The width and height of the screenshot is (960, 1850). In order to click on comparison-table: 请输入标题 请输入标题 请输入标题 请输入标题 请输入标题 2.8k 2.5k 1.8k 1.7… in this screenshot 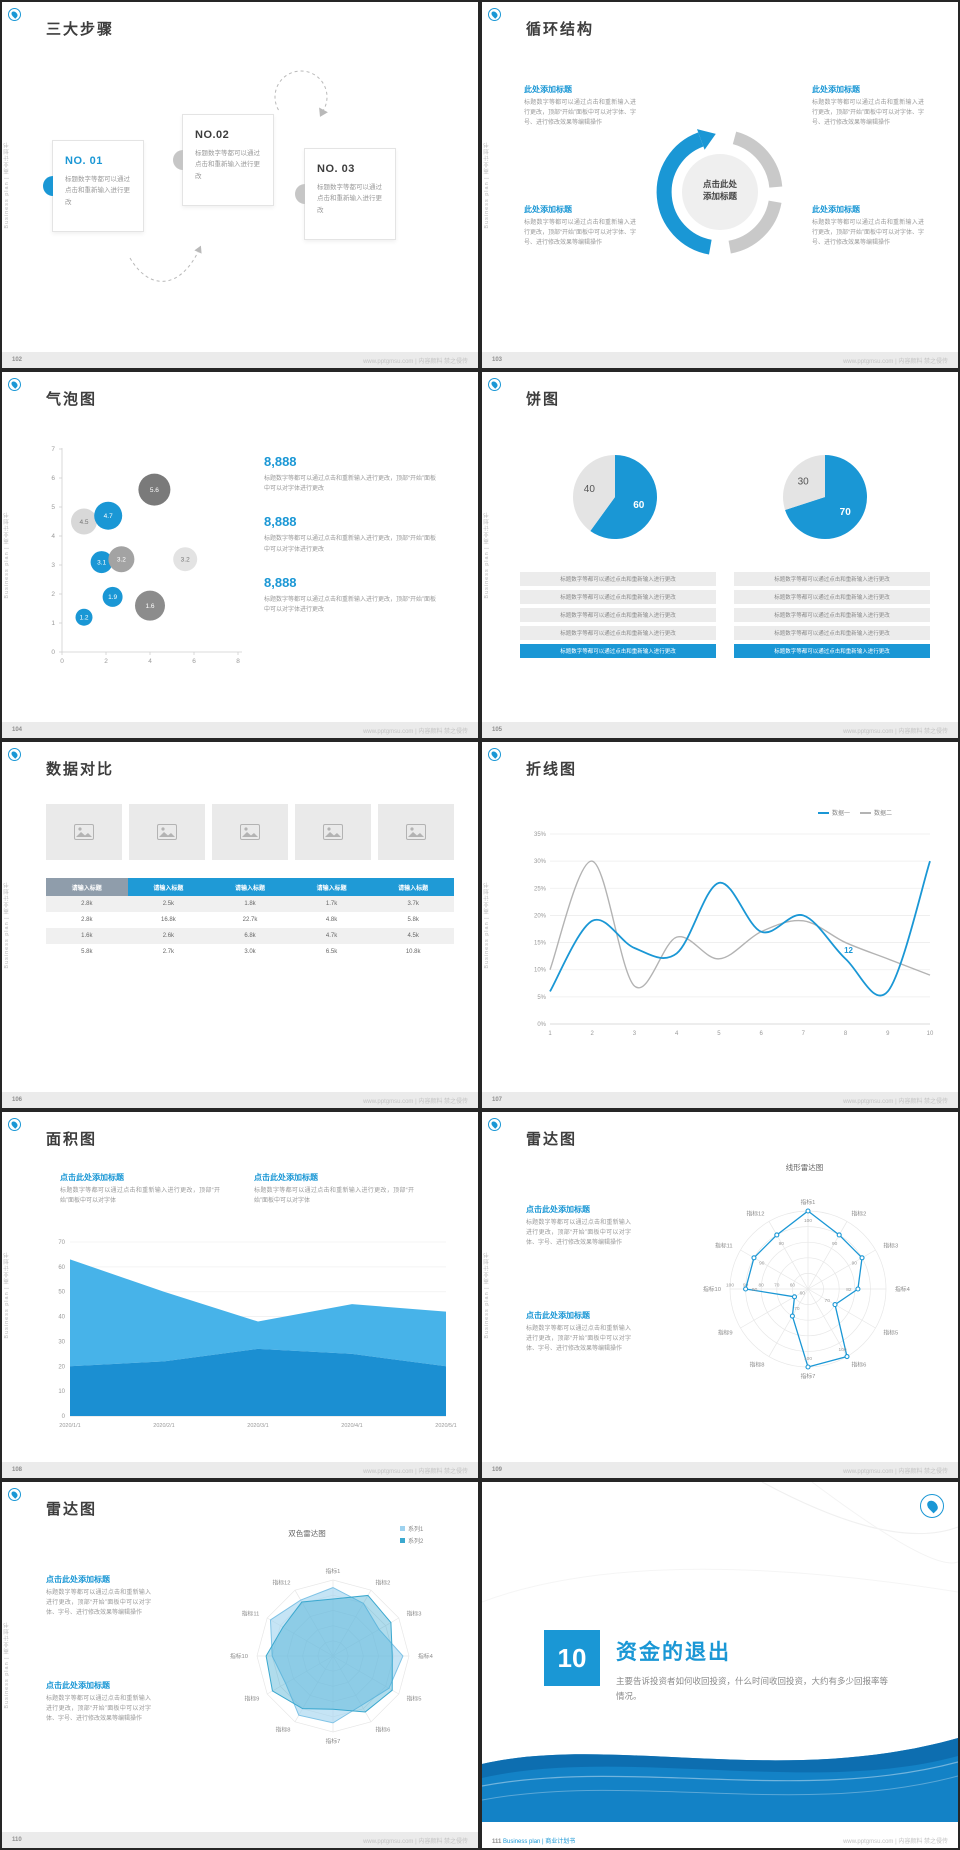, I will do `click(250, 919)`.